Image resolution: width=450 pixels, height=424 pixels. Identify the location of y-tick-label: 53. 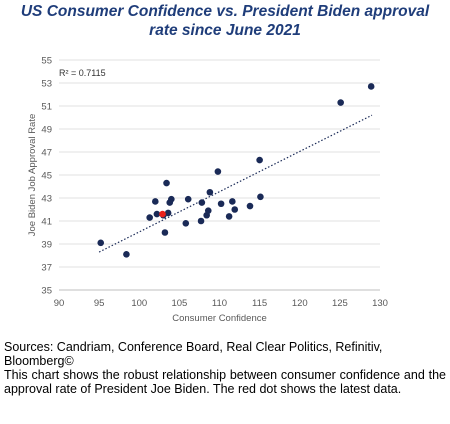
(46, 84).